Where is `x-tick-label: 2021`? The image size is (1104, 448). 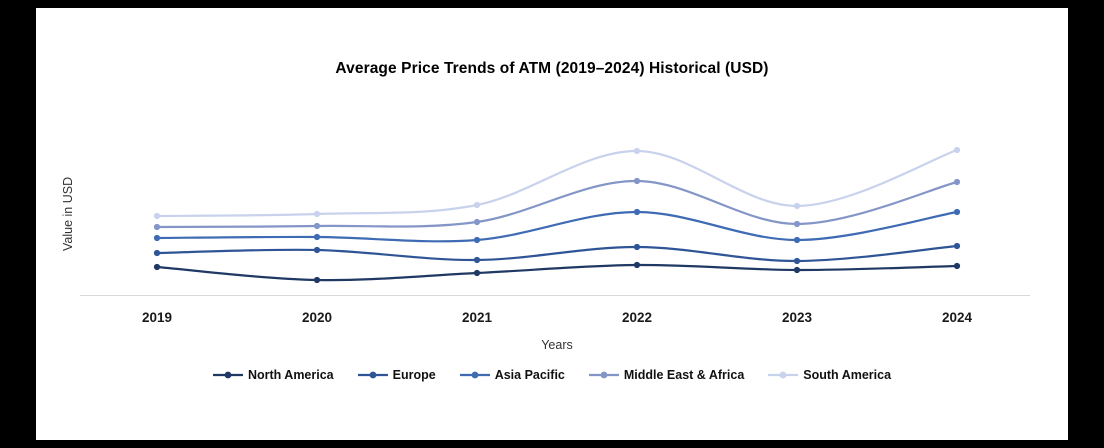
x-tick-label: 2021 is located at coordinates (477, 317).